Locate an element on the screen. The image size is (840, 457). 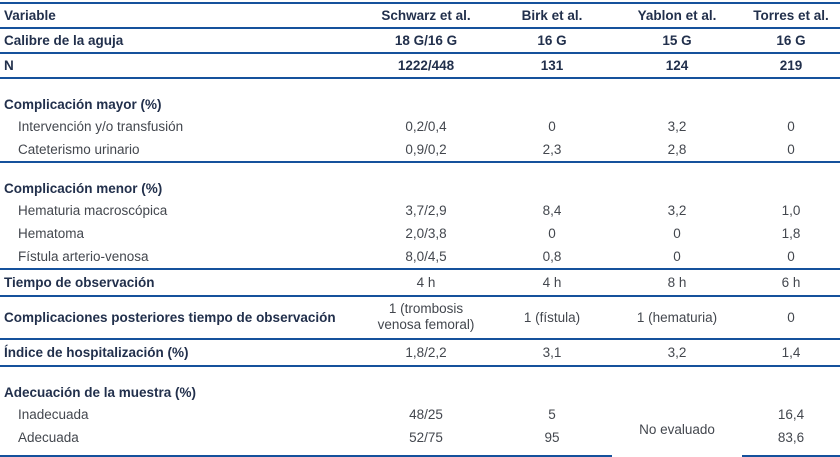
cell-fistula-yablon: 0 is located at coordinates (677, 257).